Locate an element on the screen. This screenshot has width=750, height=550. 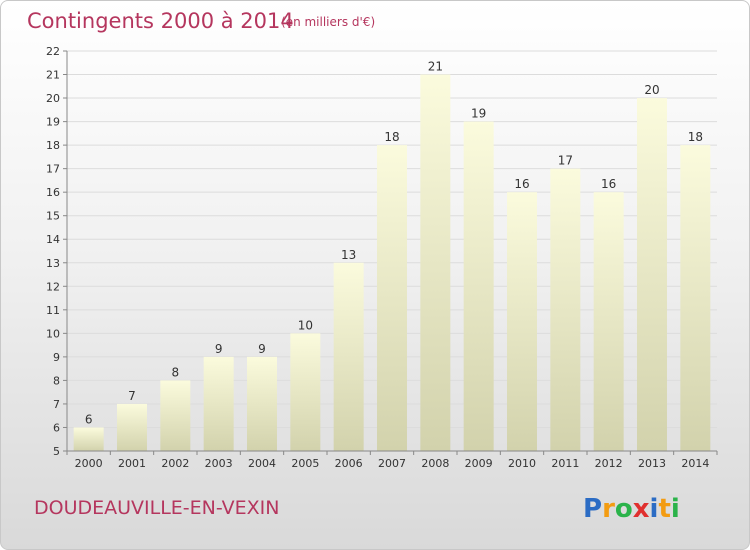
y-tick-label: 5 is located at coordinates (56, 451).